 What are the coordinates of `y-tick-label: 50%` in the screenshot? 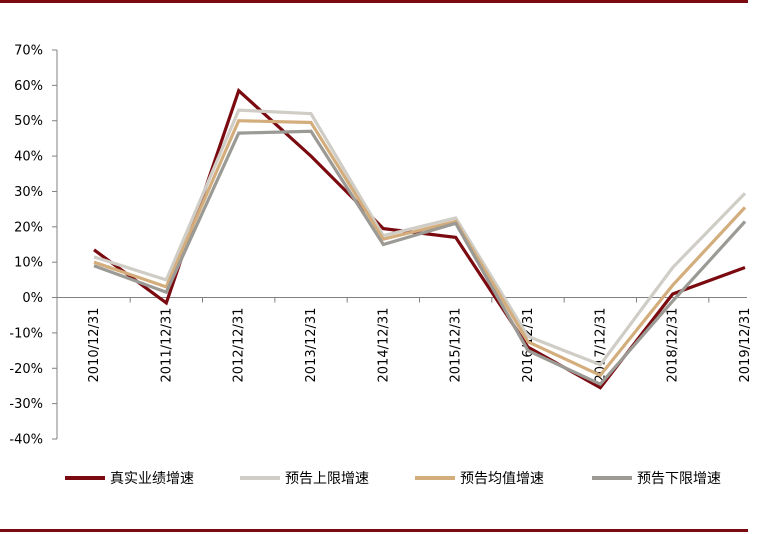 It's located at (28, 121).